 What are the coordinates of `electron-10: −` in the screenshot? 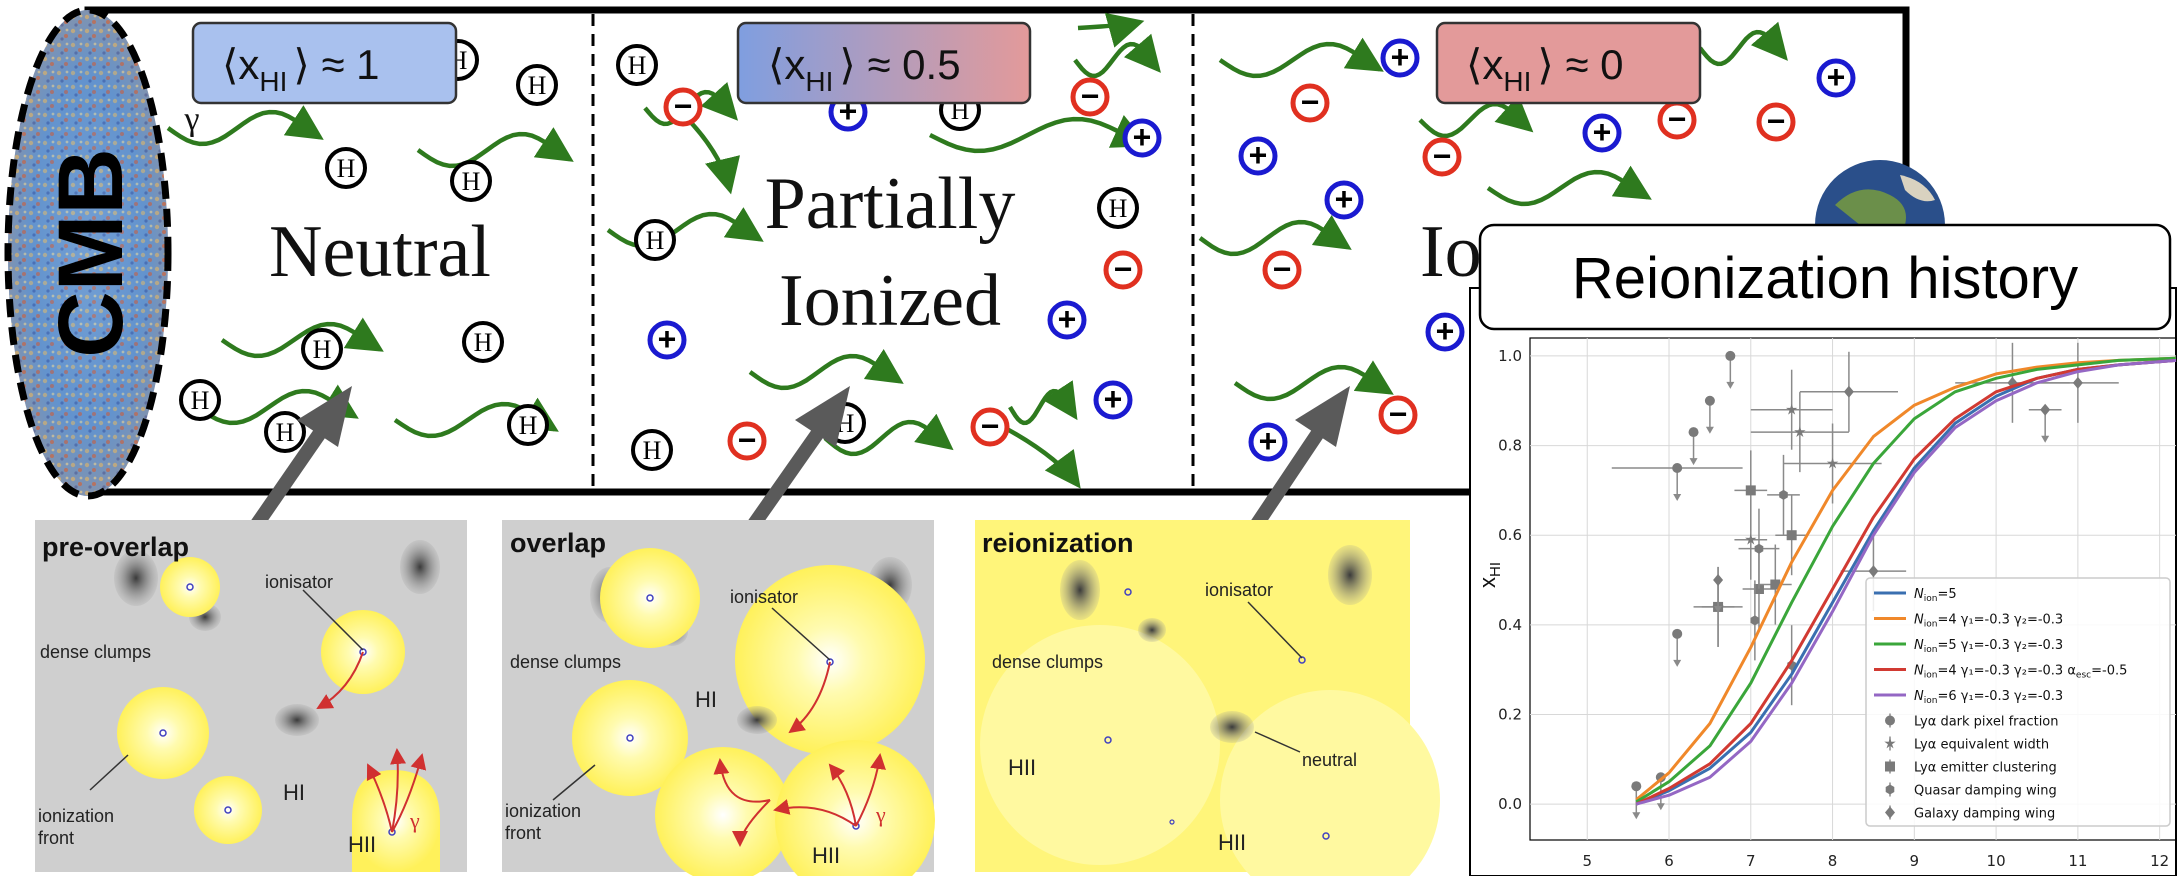 It's located at (1398, 415).